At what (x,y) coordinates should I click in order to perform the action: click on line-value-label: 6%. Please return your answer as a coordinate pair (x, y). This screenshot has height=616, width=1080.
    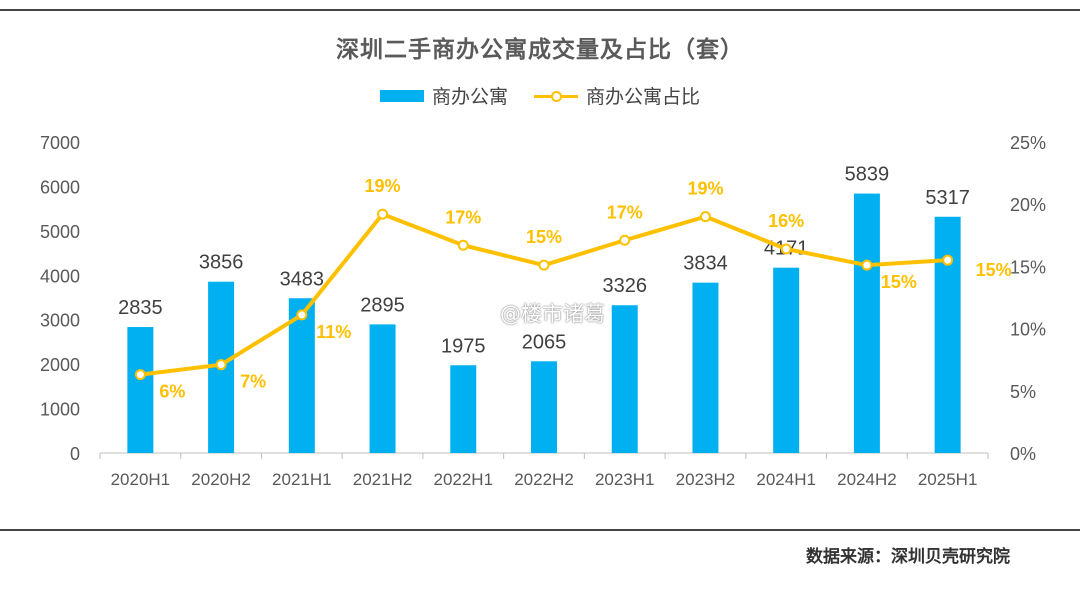
    Looking at the image, I should click on (172, 392).